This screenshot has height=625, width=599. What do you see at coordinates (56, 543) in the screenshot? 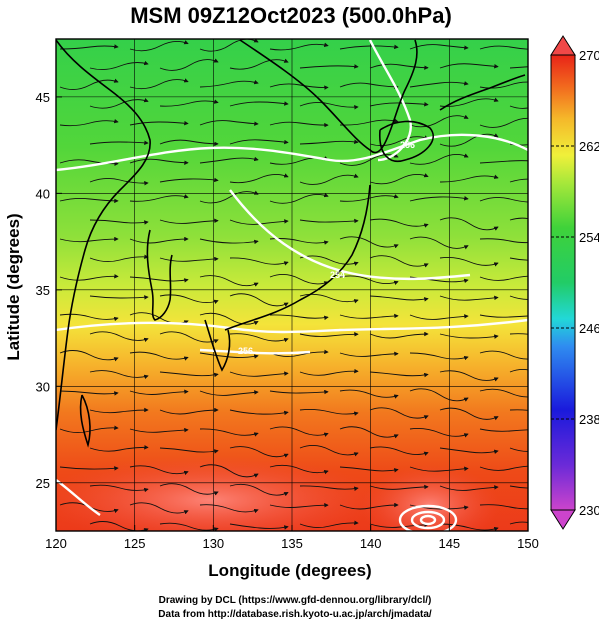
I see `x-tick-label: 120` at bounding box center [56, 543].